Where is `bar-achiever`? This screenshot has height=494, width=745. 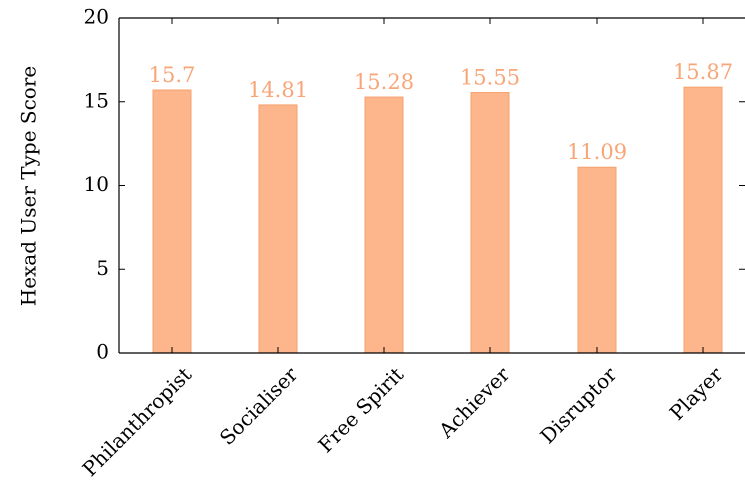 bar-achiever is located at coordinates (490, 223).